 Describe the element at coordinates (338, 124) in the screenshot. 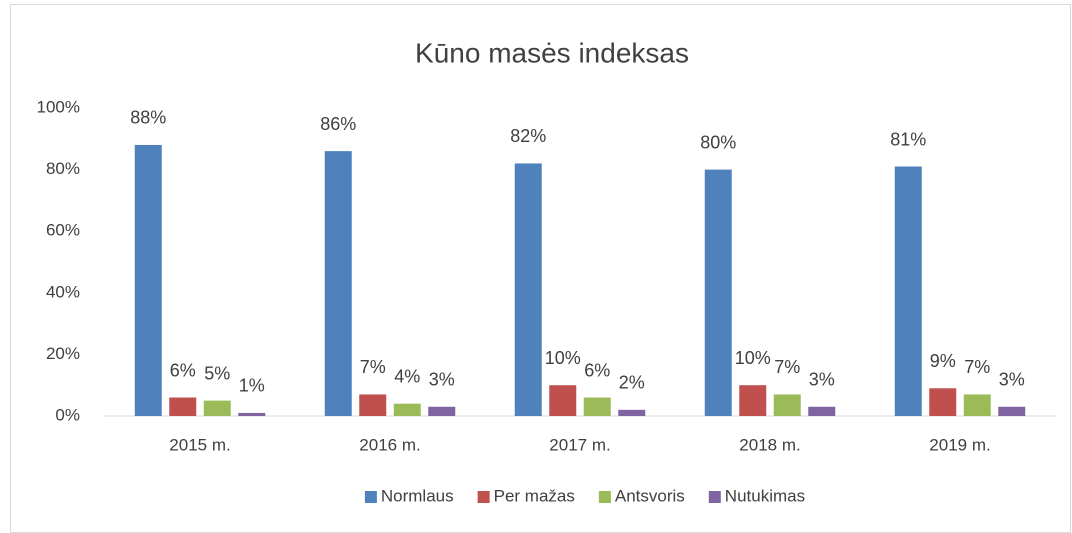

I see `data-label: 86%` at that location.